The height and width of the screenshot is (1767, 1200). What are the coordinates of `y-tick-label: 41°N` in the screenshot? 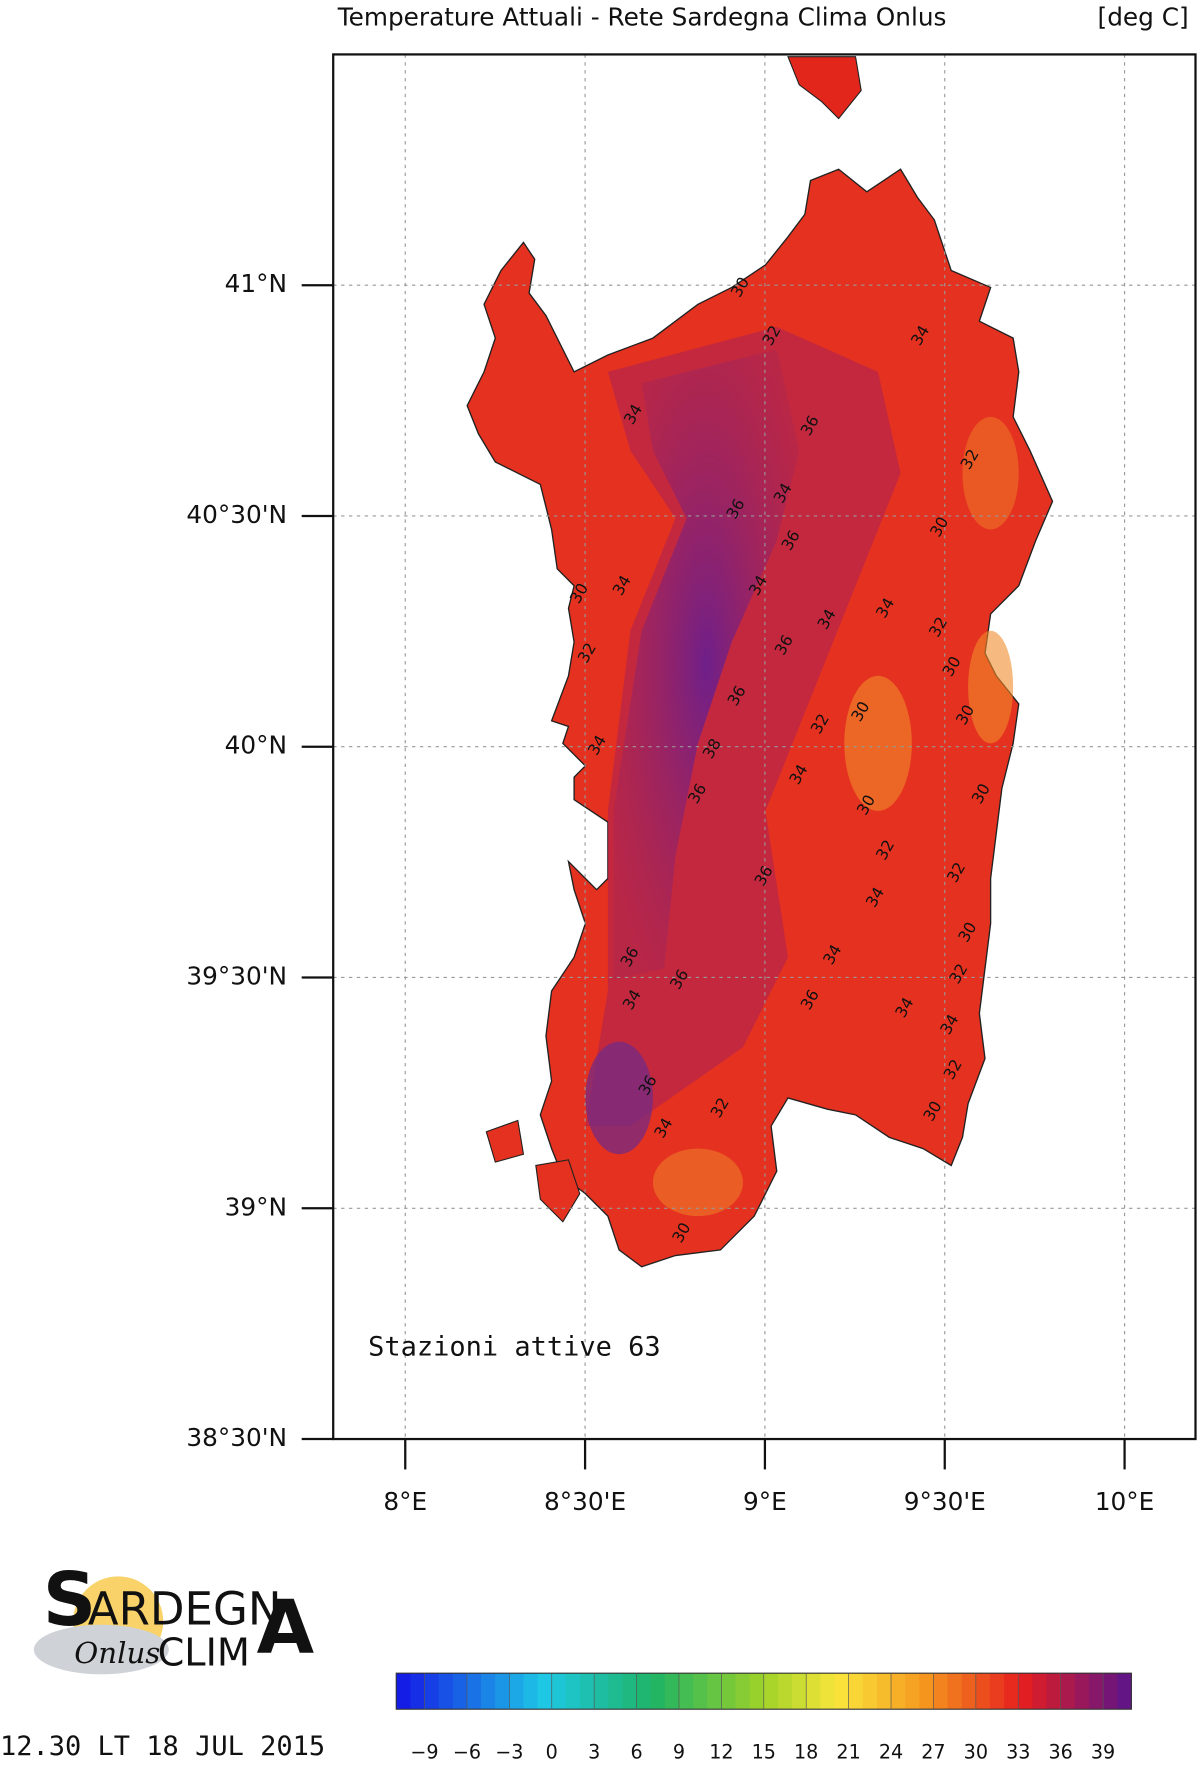 It's located at (256, 283).